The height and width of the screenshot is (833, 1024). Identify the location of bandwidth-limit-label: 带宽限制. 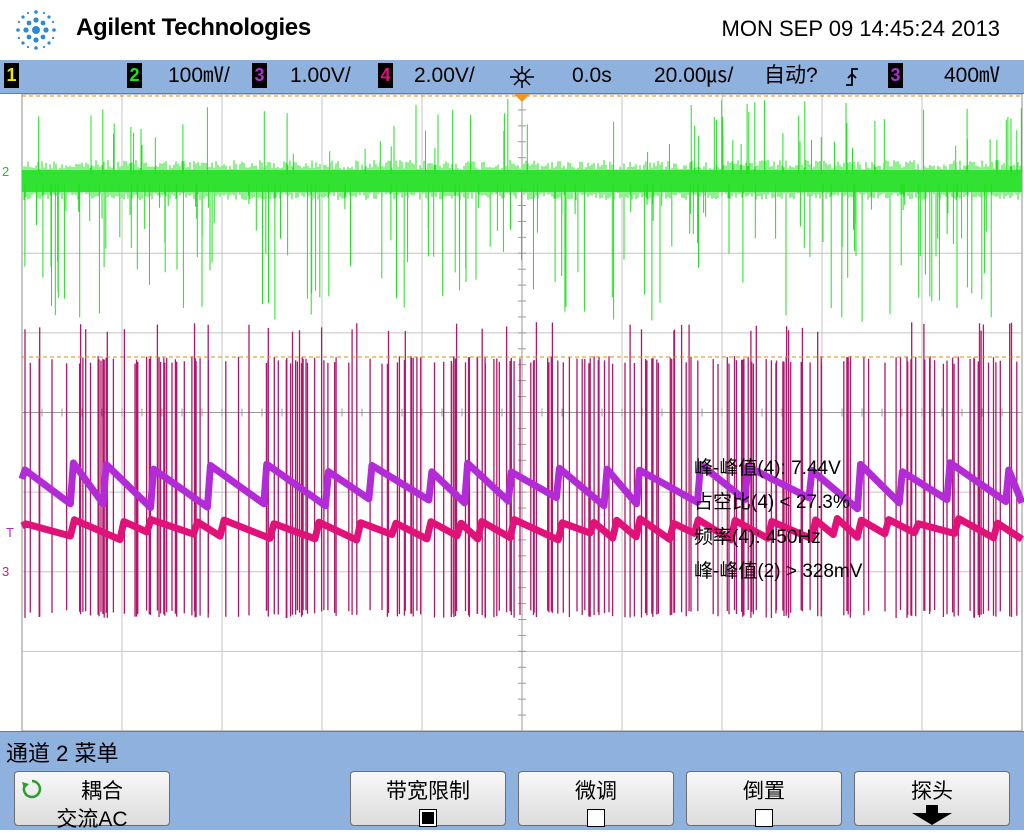
(428, 791).